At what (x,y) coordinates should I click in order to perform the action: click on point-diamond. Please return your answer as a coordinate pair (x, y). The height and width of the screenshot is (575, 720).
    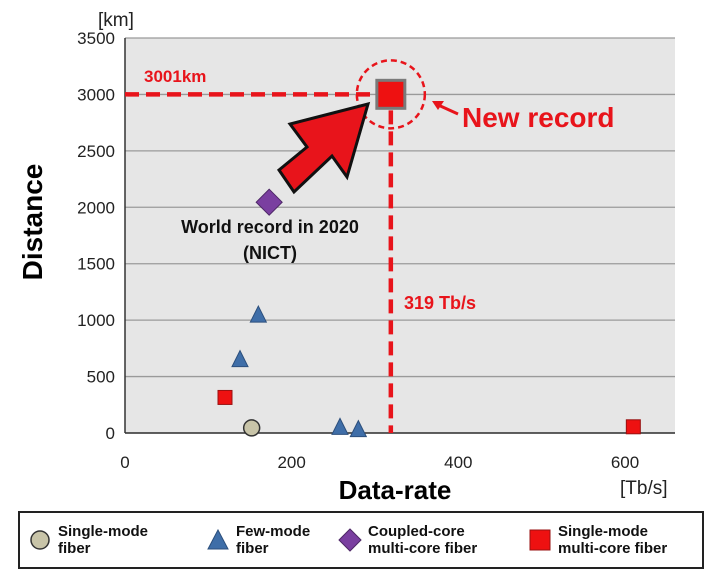
    Looking at the image, I should click on (269, 202).